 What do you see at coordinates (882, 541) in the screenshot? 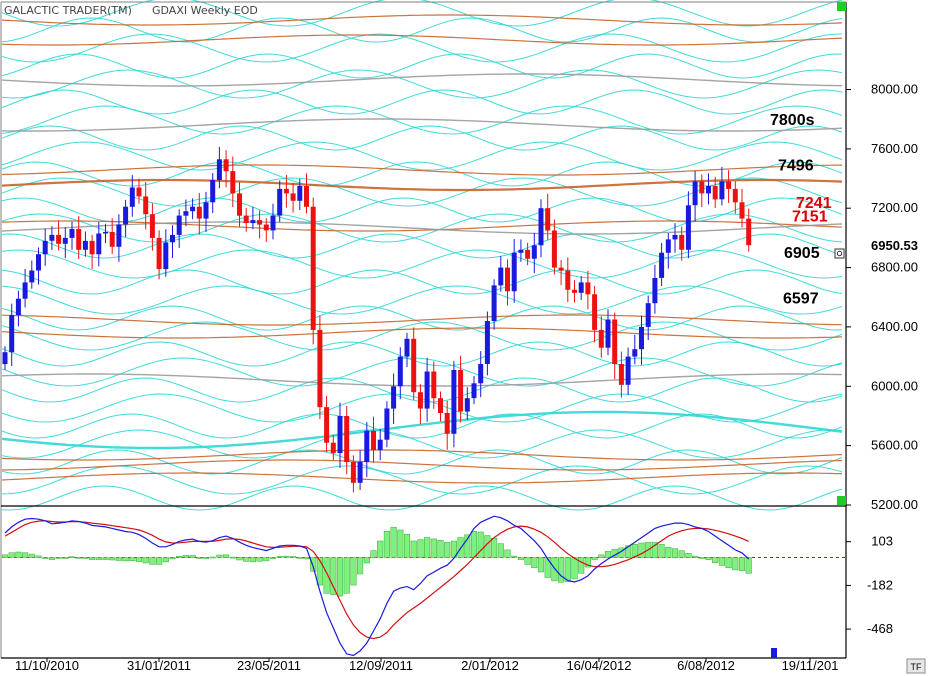
I see `macd-tick-label: 103` at bounding box center [882, 541].